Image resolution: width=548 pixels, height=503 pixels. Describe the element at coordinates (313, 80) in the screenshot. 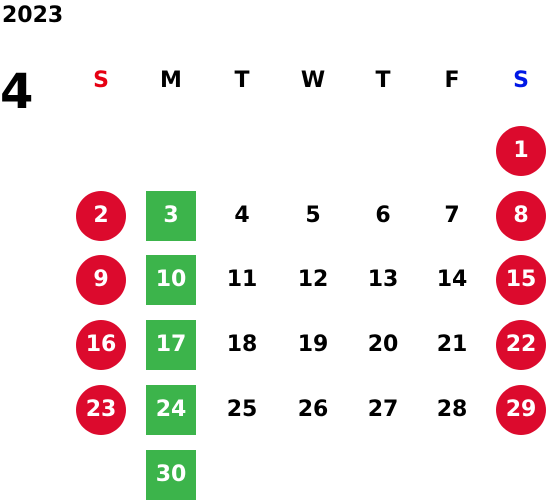

I see `weekday-header-3: W` at that location.